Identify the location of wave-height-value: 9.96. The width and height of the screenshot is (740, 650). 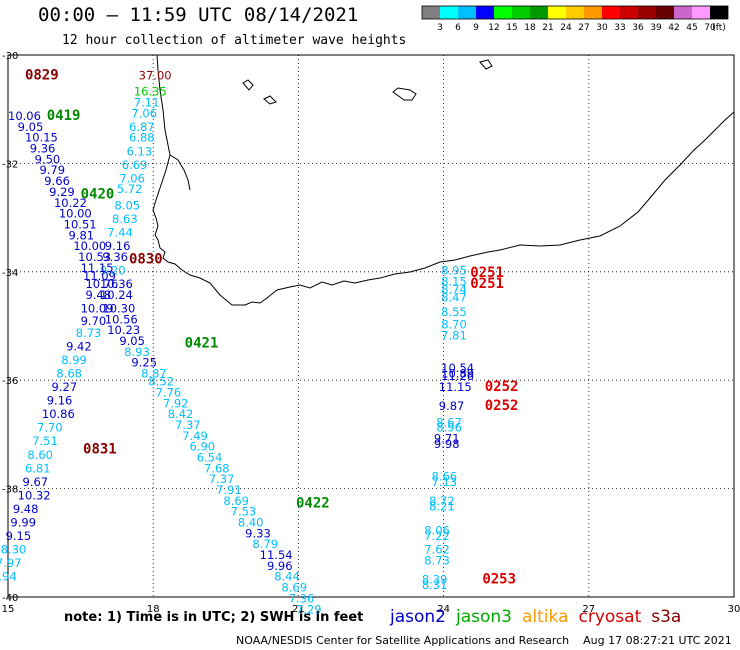
(280, 566).